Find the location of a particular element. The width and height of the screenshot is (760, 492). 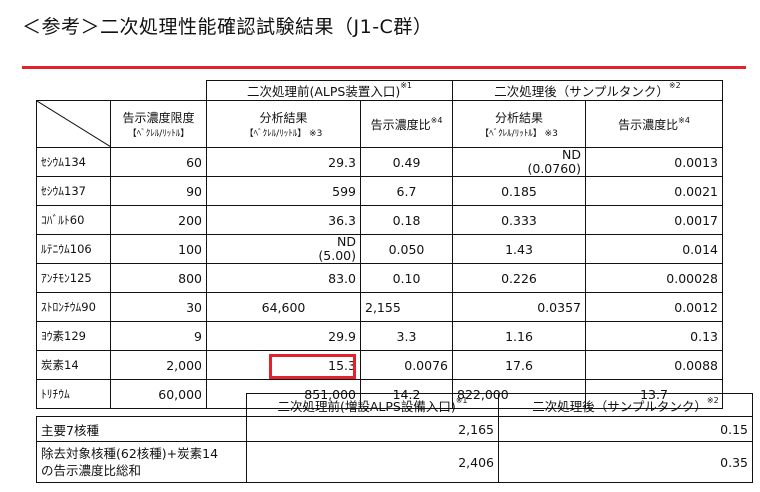

column-header-limit: 告示濃度限度 【ﾍﾞｸﾚﾙ/ﾘｯﾄﾙ】 is located at coordinates (158, 124).